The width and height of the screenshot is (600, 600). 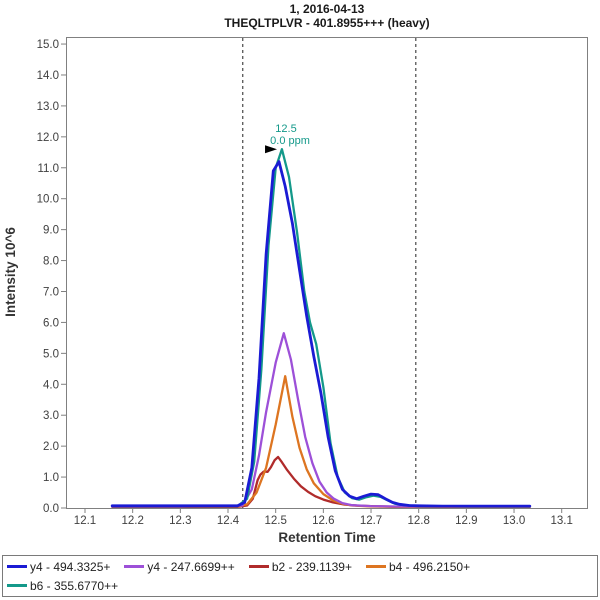 I want to click on peak-rt-label: 12.5, so click(x=285, y=129).